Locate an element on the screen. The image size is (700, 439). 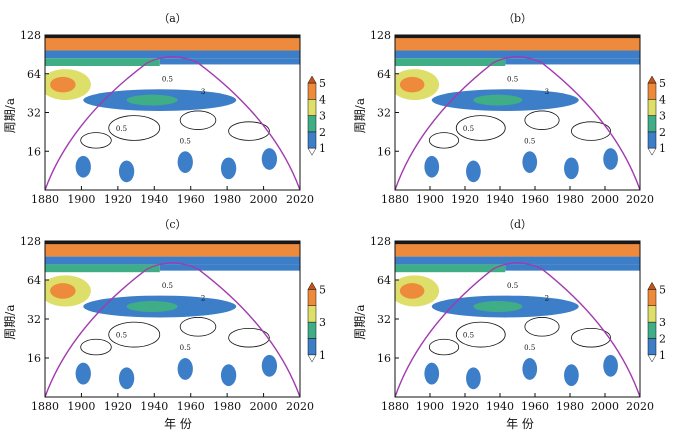
cone-of-influence is located at coordinates (517, 329).